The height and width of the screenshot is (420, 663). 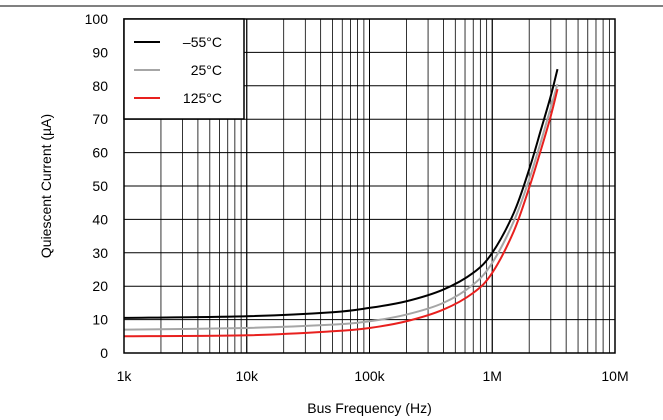 I want to click on y-tick-label: 60, so click(x=100, y=153).